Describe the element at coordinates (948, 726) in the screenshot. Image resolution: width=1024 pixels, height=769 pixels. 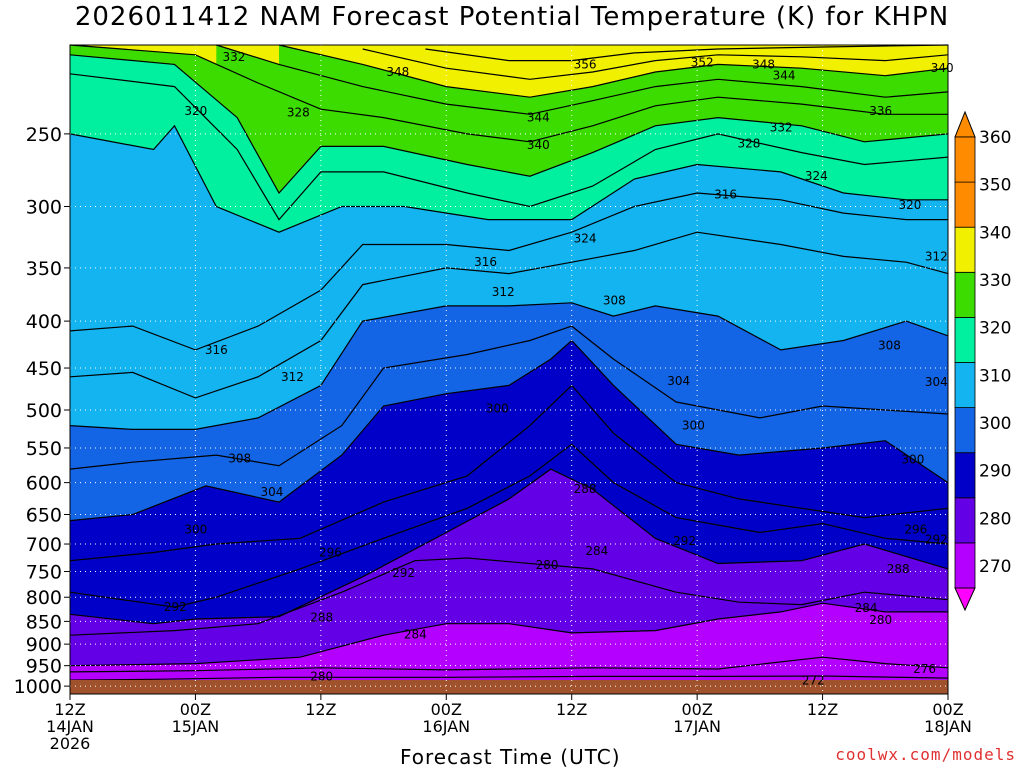
I see `x-tick-label: 18JAN` at that location.